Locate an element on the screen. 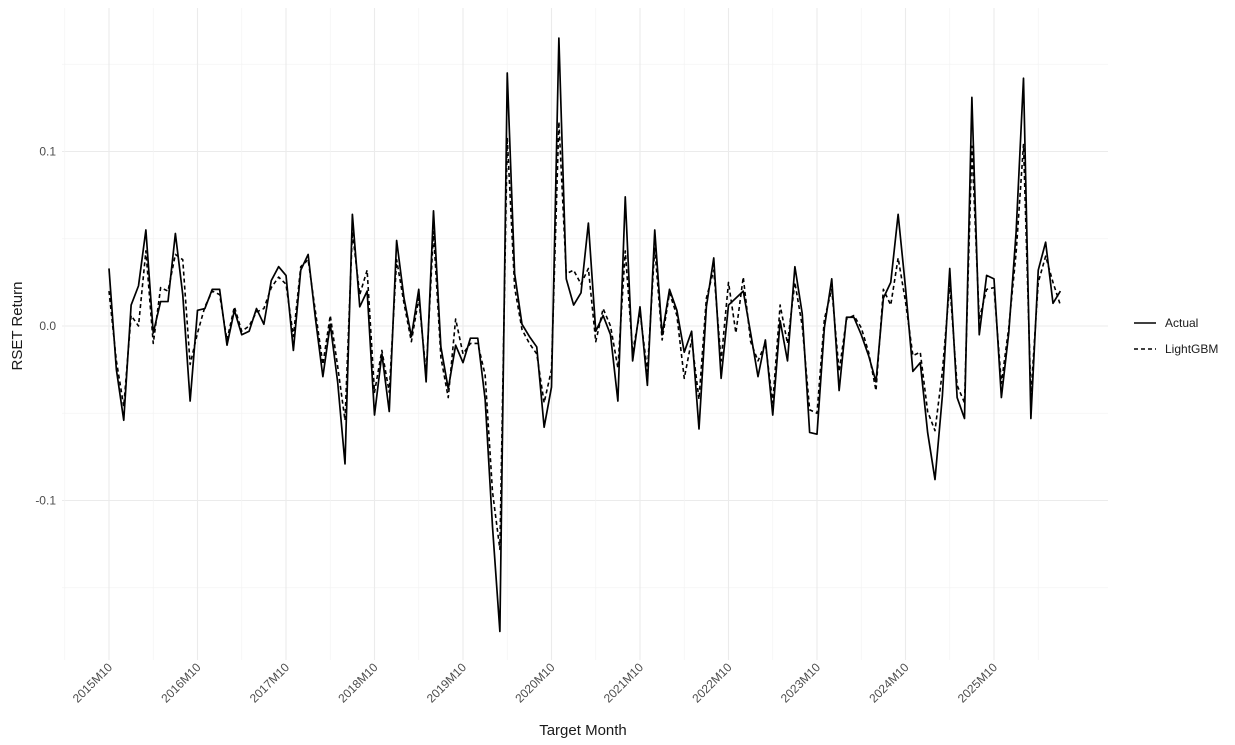 Image resolution: width=1235 pixels, height=745 pixels. legend-label-lightgbm: LightGBM is located at coordinates (1191, 349).